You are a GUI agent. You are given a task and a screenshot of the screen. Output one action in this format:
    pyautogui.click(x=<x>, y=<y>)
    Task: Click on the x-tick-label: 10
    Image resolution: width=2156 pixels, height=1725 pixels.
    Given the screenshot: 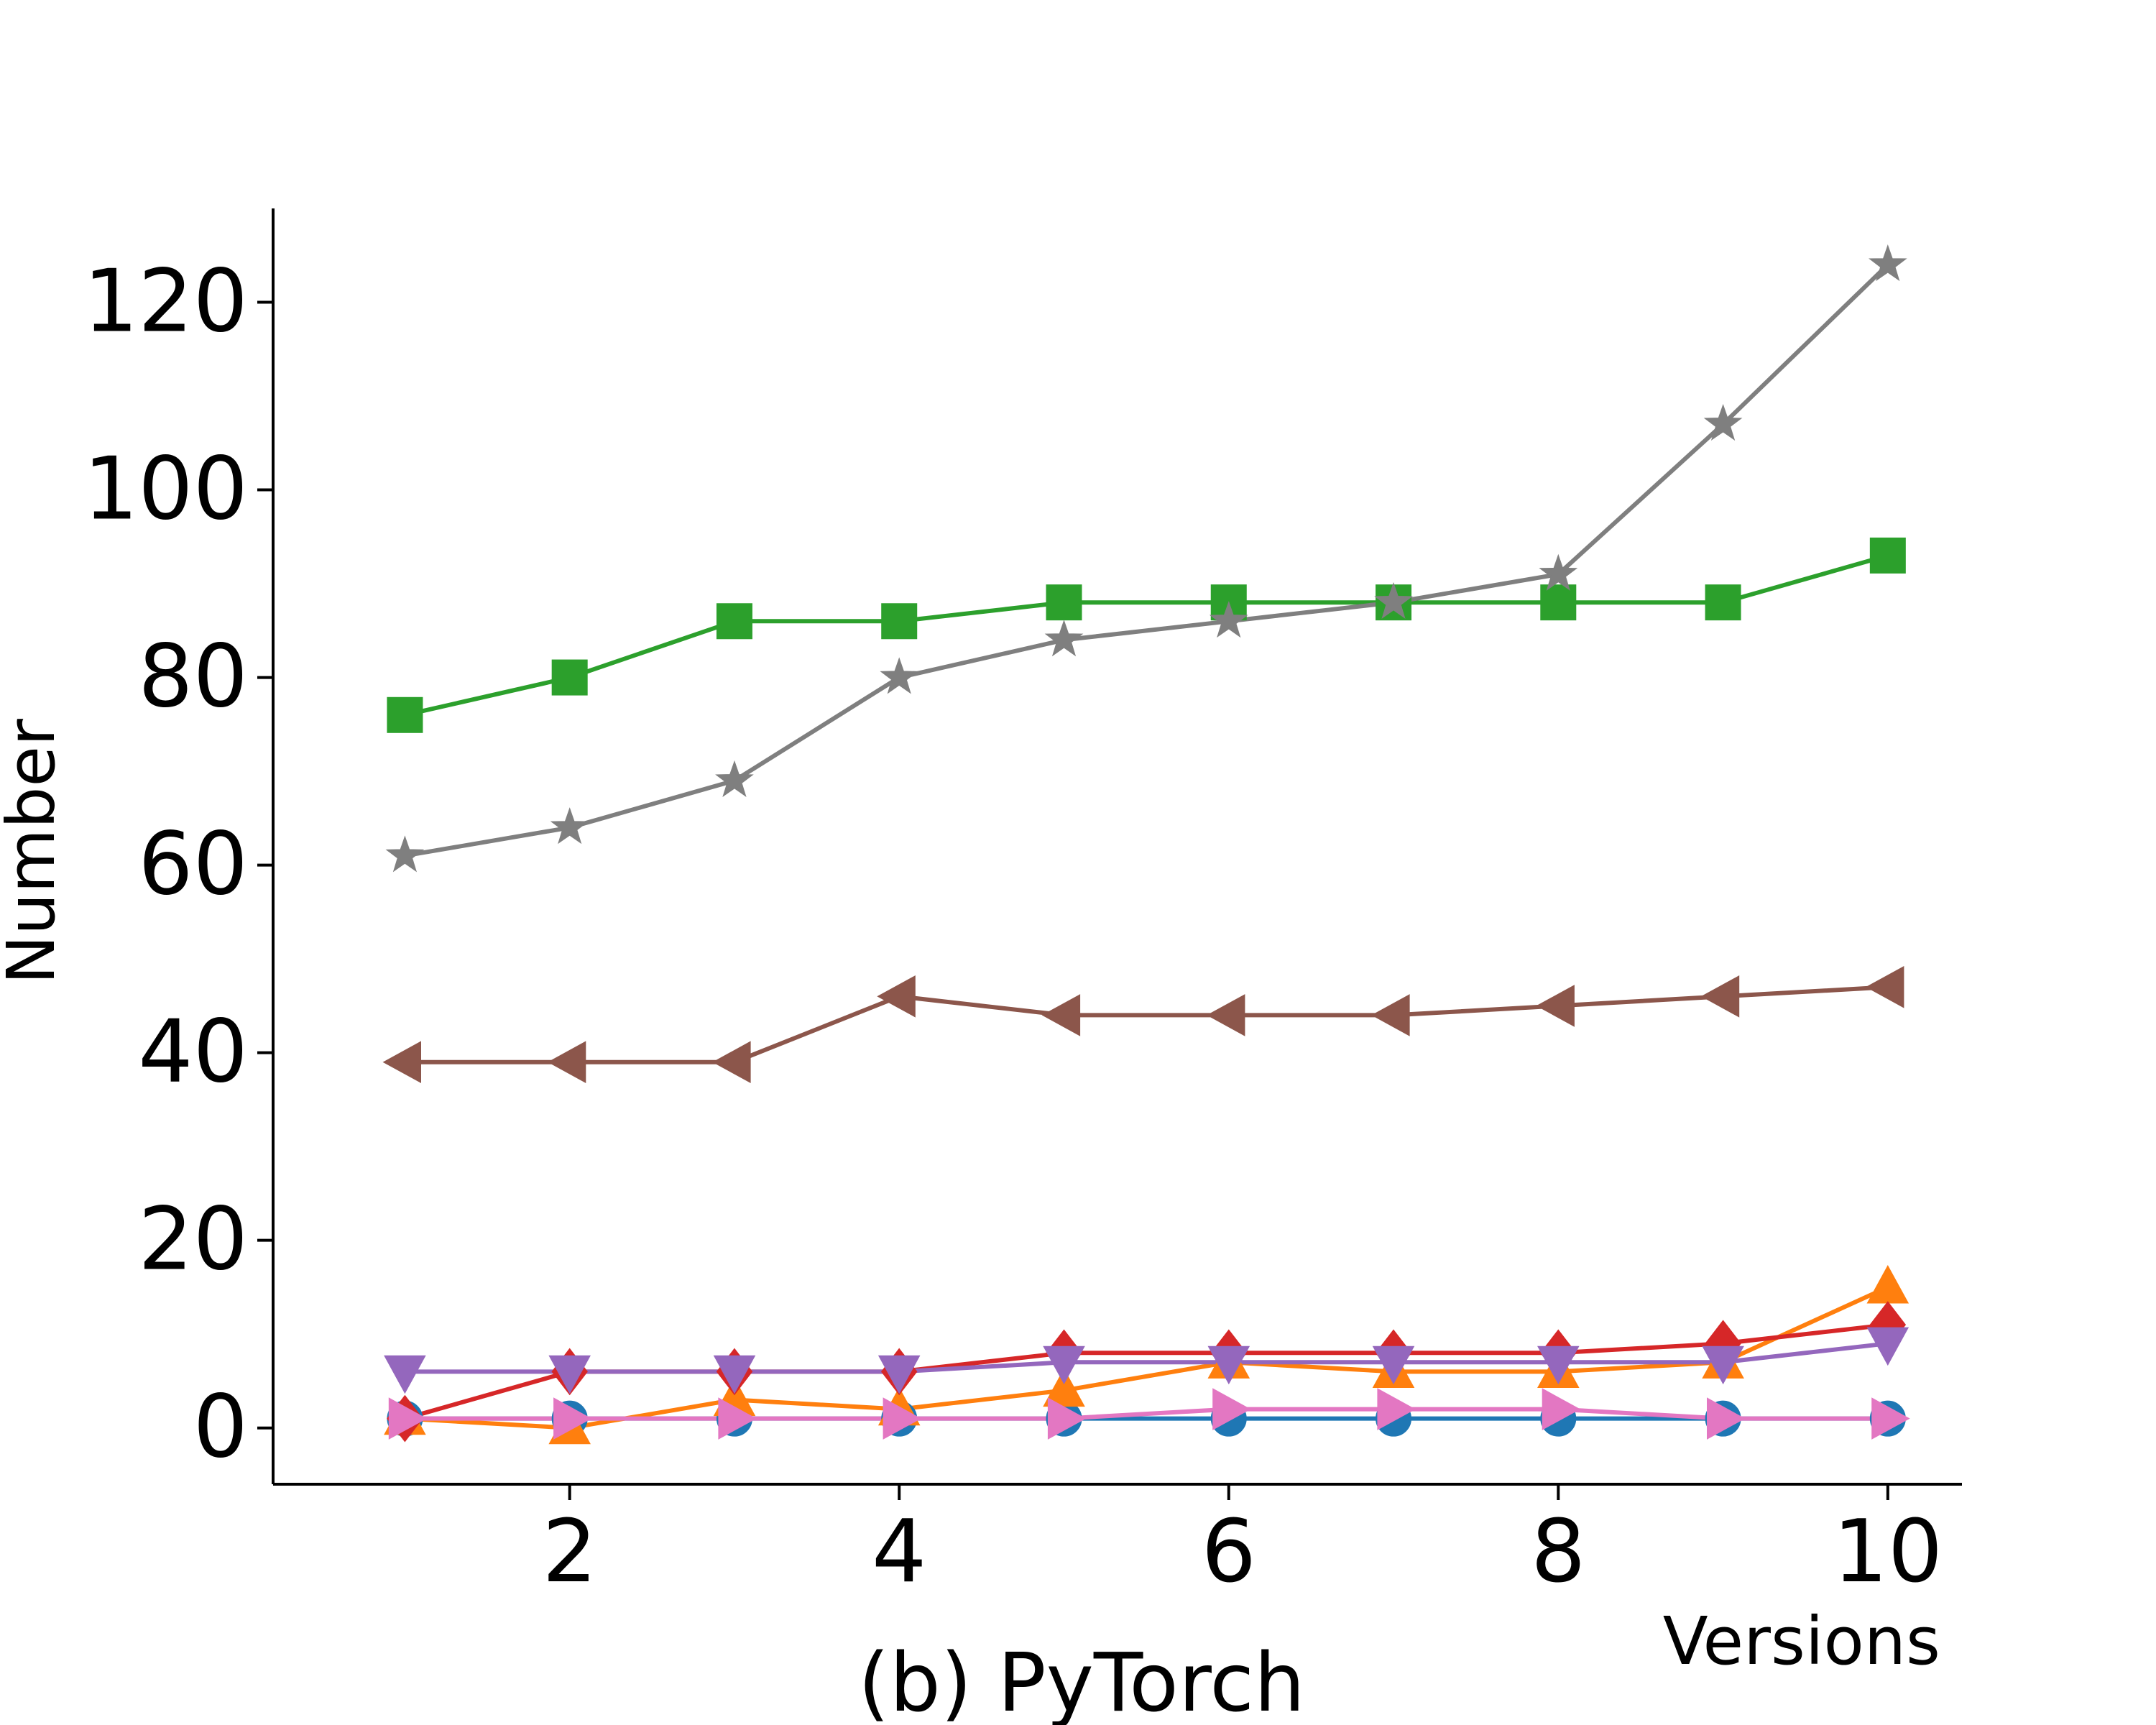 What is the action you would take?
    pyautogui.click(x=1888, y=1552)
    